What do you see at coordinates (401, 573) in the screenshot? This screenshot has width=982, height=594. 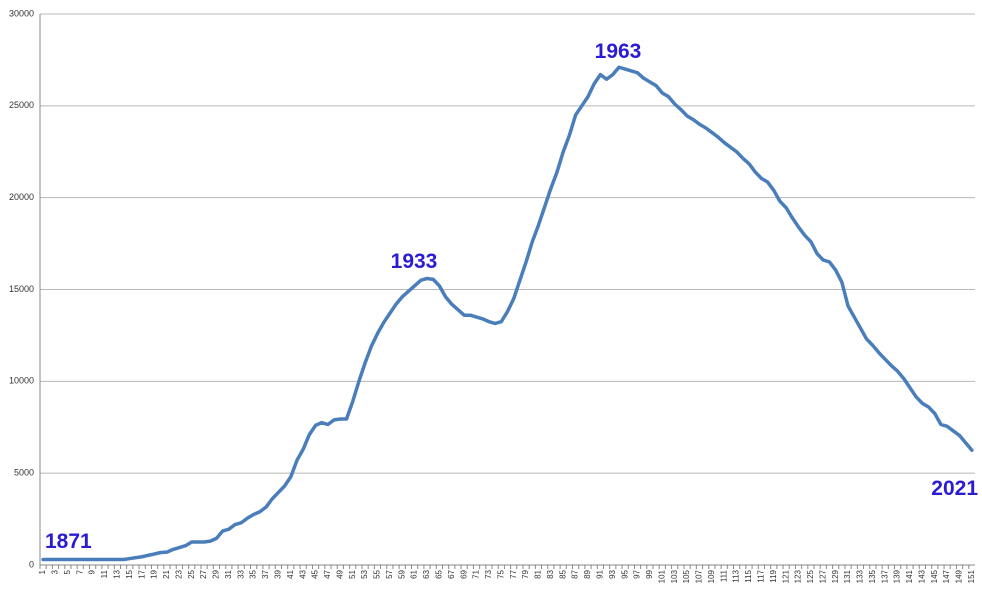 I see `x-tick-label: 59` at bounding box center [401, 573].